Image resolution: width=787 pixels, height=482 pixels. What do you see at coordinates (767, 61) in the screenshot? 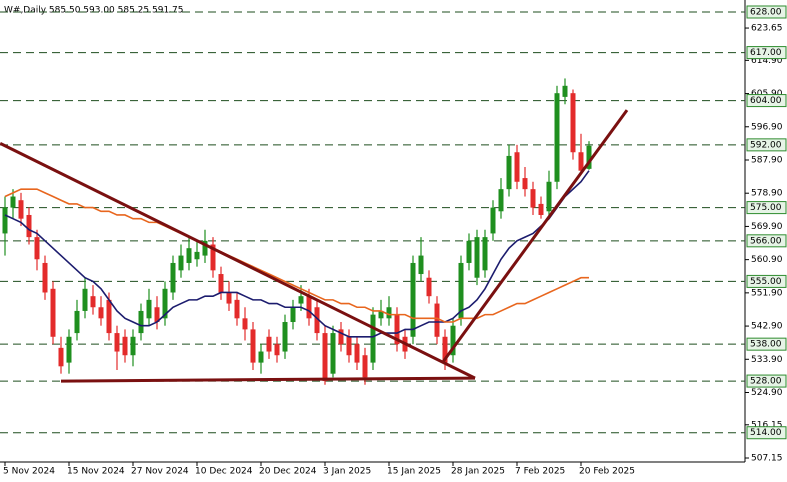
I see `y-tick-label: 614.90` at bounding box center [767, 61].